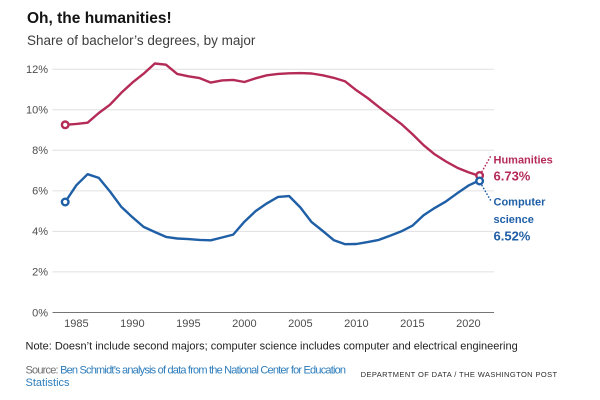  What do you see at coordinates (412, 324) in the screenshot?
I see `svg-text: 2015` at bounding box center [412, 324].